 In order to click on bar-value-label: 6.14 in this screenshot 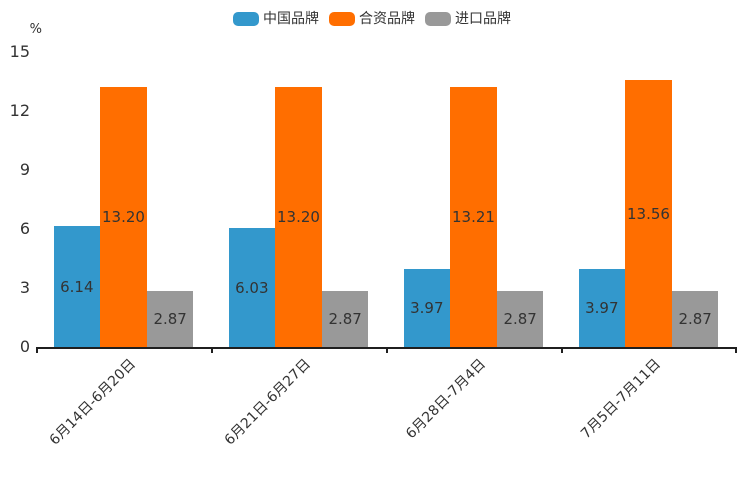, I will do `click(77, 286)`.